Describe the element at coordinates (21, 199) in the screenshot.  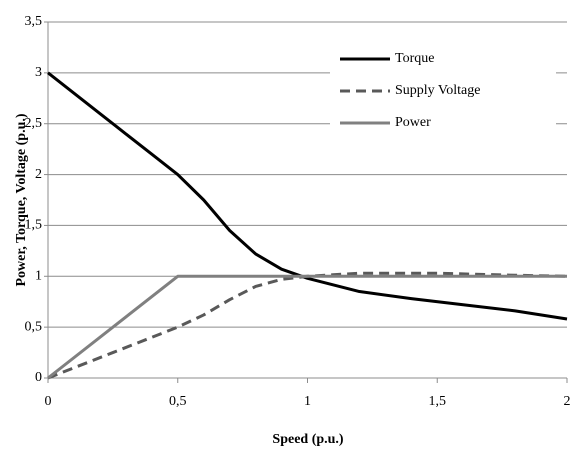
I see `y-axis-title: Power, Torque, Voltage (p.u.)` at that location.